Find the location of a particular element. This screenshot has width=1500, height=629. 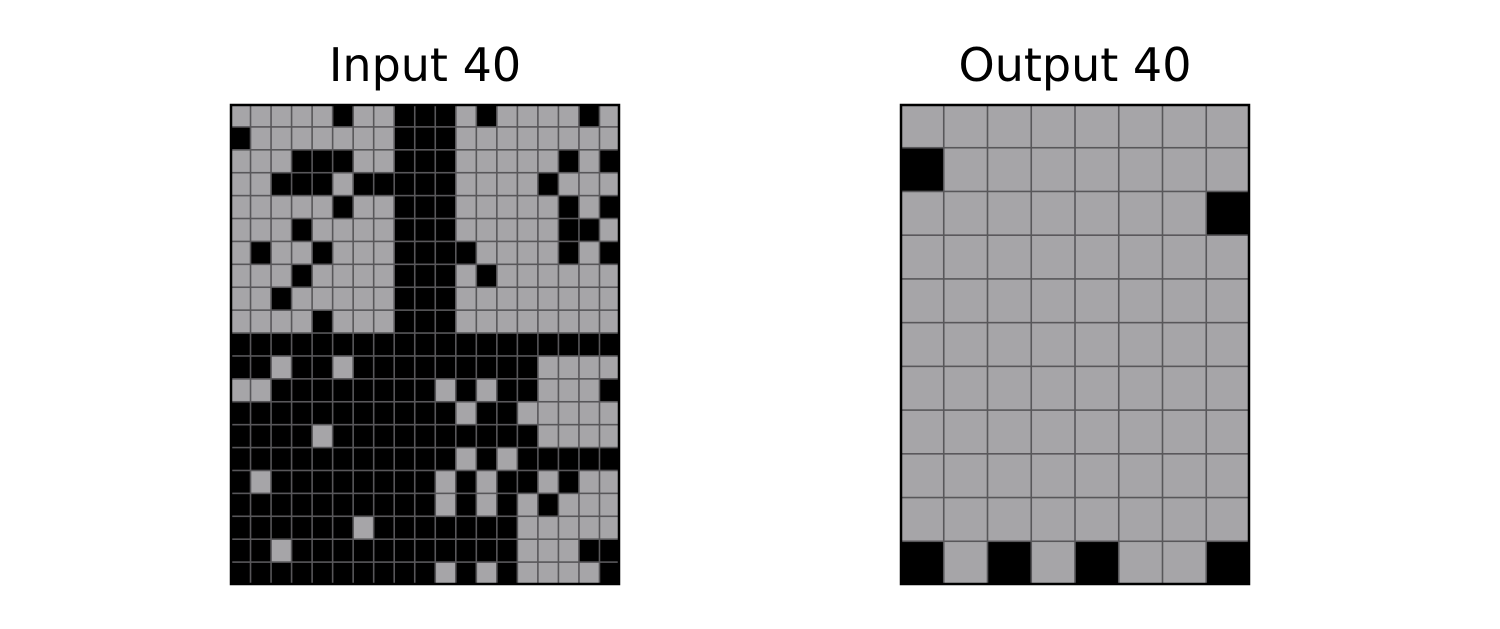

input-title: Input 40 is located at coordinates (425, 65).